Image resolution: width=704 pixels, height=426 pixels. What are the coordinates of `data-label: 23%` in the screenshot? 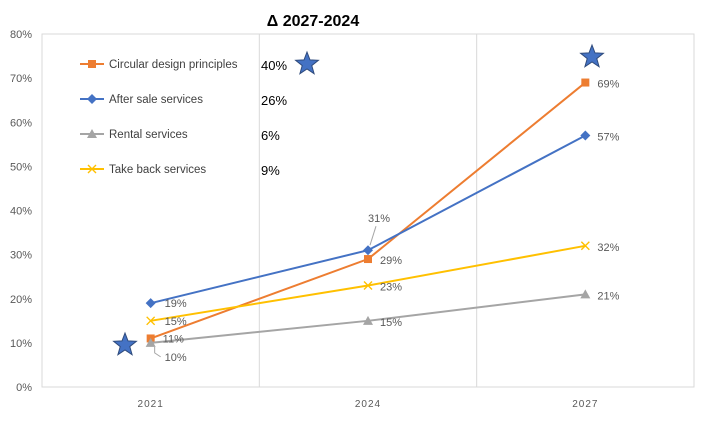 It's located at (391, 288).